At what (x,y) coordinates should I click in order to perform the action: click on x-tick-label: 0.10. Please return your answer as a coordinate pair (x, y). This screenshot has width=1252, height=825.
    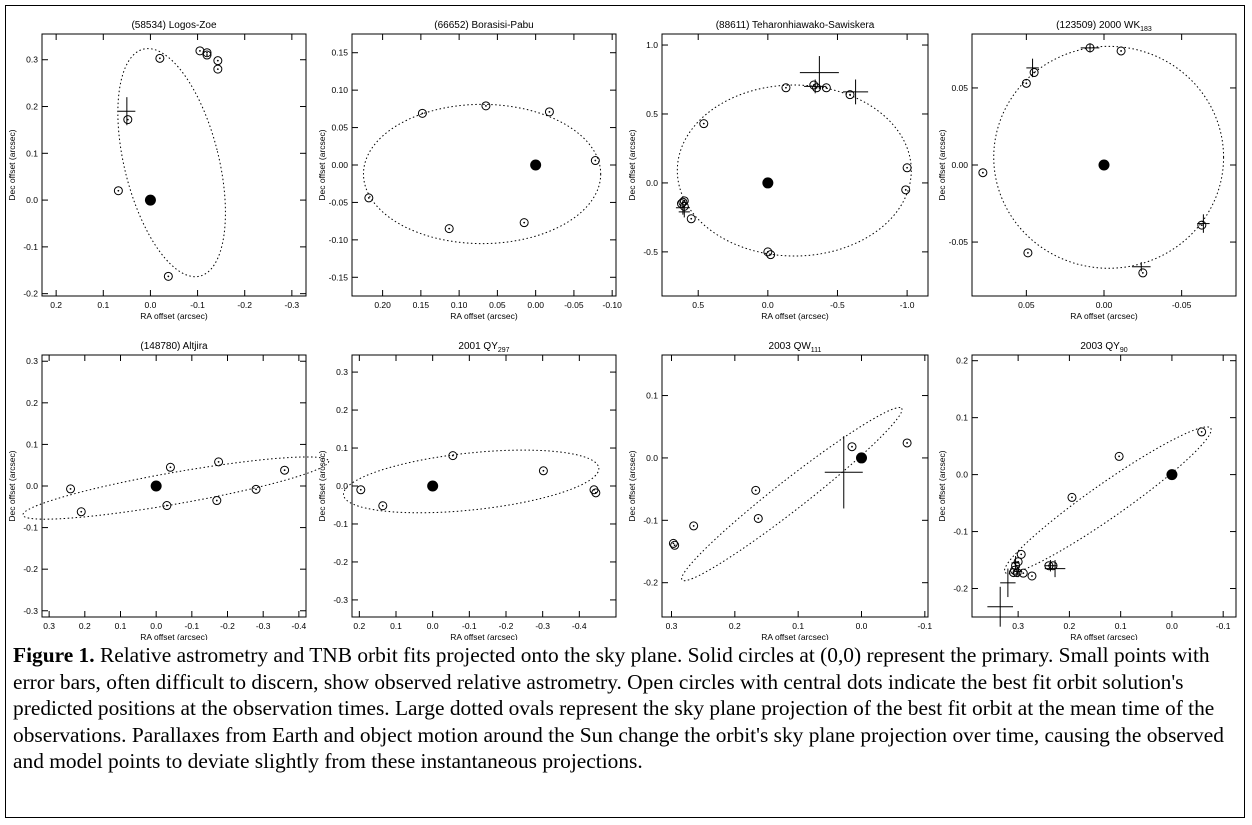
    Looking at the image, I should click on (459, 305).